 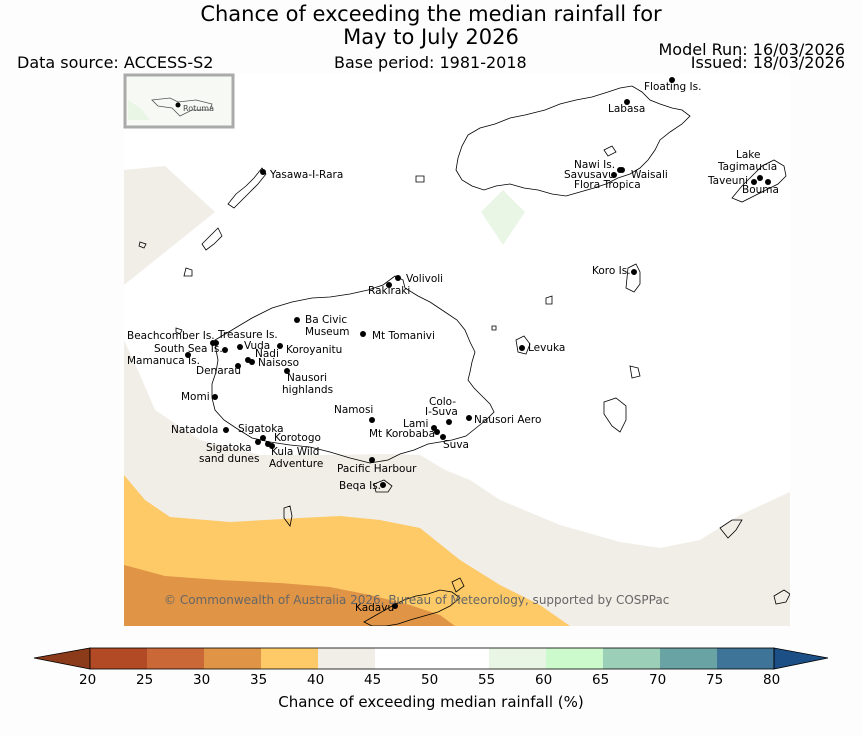 I want to click on tick-label: 65, so click(x=601, y=680).